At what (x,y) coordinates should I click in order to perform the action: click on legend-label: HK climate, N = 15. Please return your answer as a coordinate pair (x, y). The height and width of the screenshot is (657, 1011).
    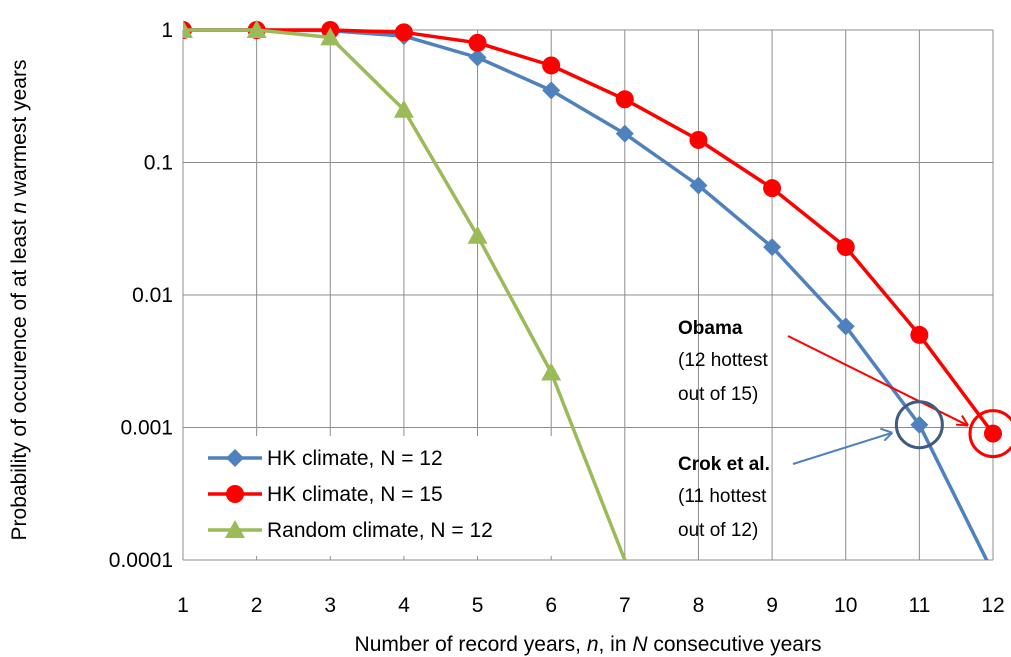
    Looking at the image, I should click on (355, 494).